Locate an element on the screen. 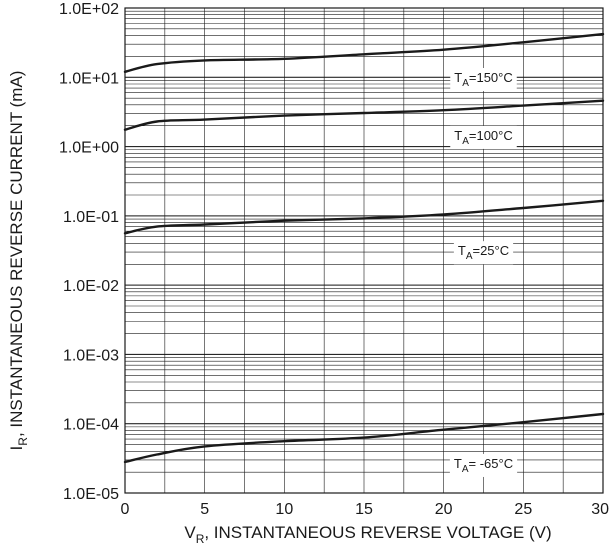 This screenshot has height=547, width=610. series-label-text: TA=150°C is located at coordinates (483, 79).